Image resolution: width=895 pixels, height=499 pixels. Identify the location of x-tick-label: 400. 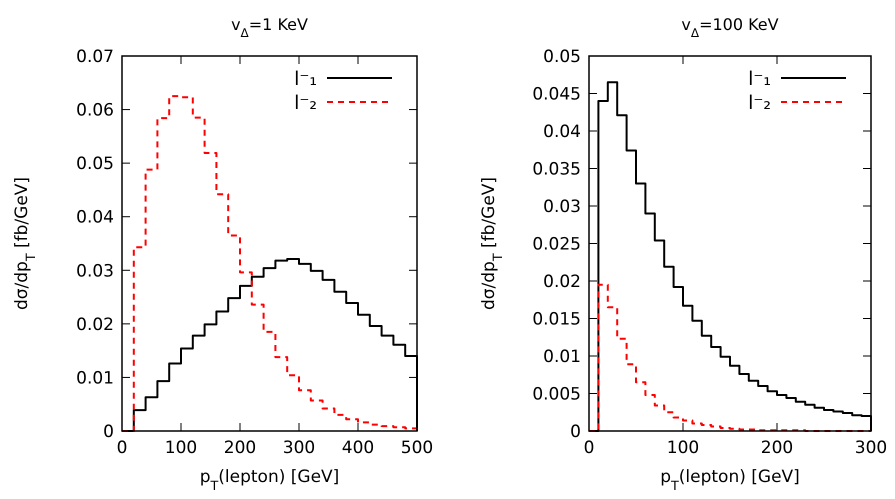
(358, 448).